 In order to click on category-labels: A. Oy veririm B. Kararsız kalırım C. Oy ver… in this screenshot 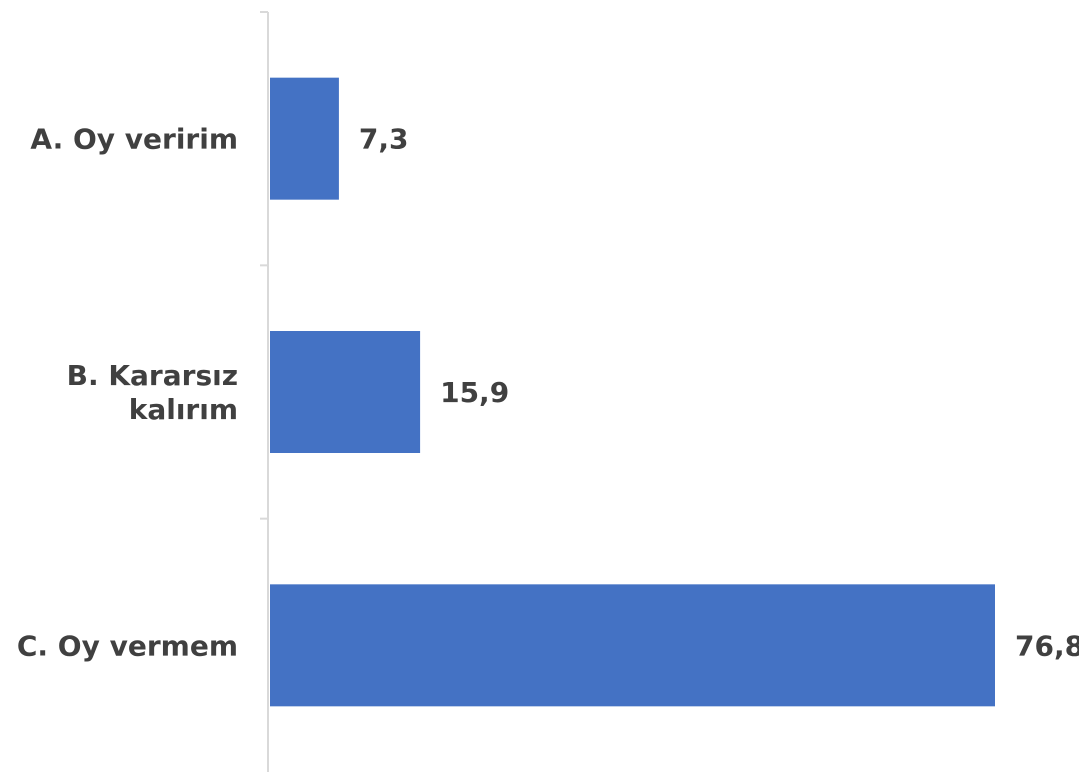, I will do `click(127, 393)`.